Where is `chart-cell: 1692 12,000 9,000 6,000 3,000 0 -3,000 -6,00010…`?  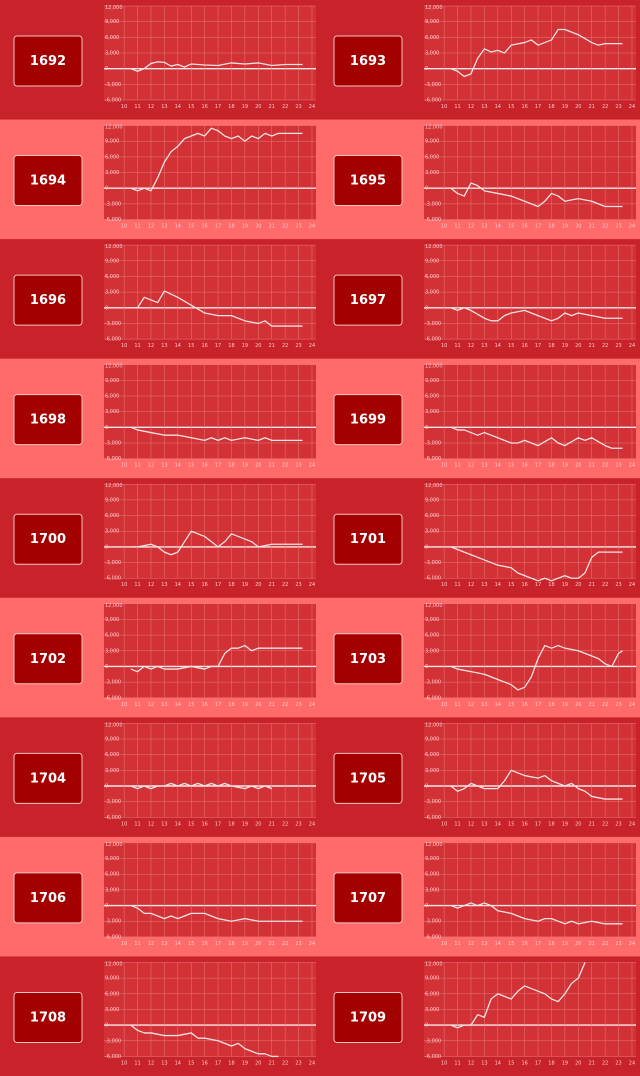
chart-cell: 1692 12,000 9,000 6,000 3,000 0 -3,000 -6,00010… is located at coordinates (164, 57).